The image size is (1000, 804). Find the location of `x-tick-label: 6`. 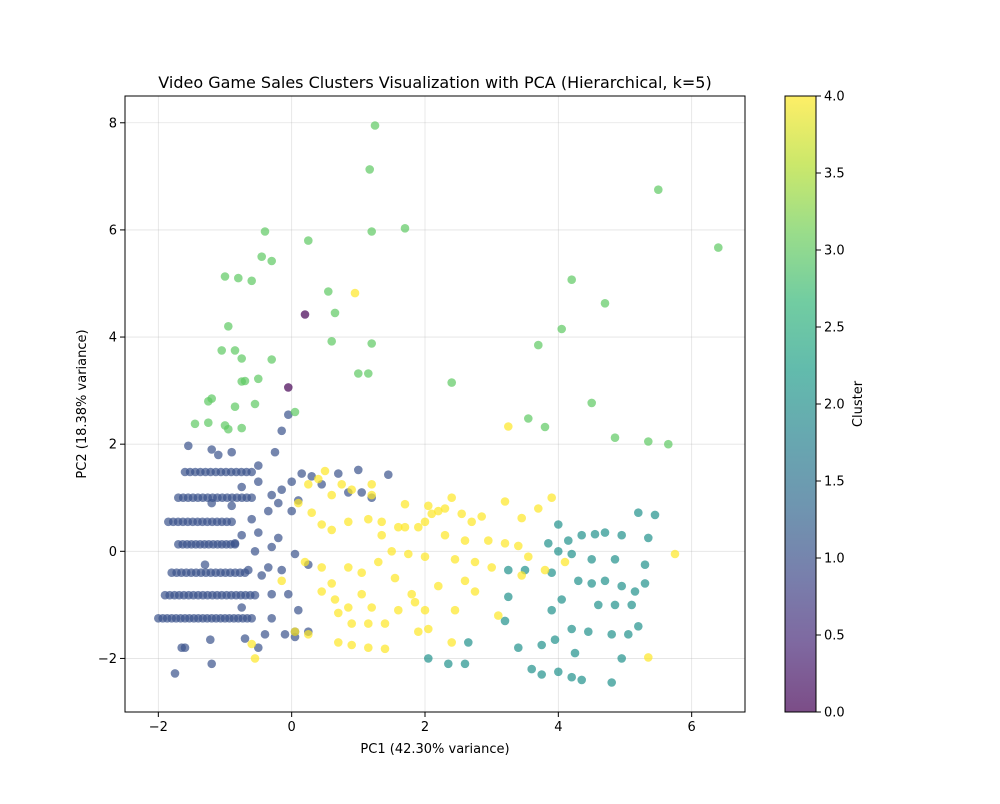

x-tick-label: 6 is located at coordinates (692, 727).